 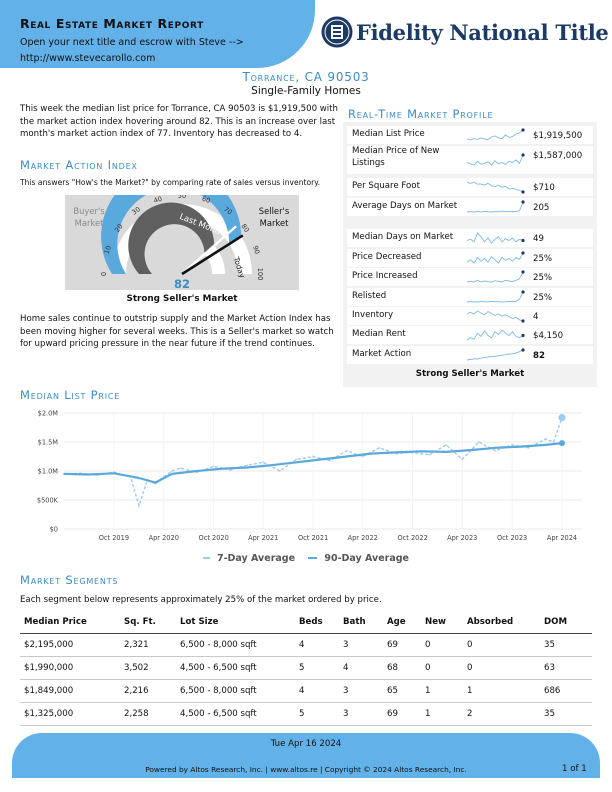 I want to click on agent-website-link: http://www.stevecarollo.com, so click(x=88, y=58).